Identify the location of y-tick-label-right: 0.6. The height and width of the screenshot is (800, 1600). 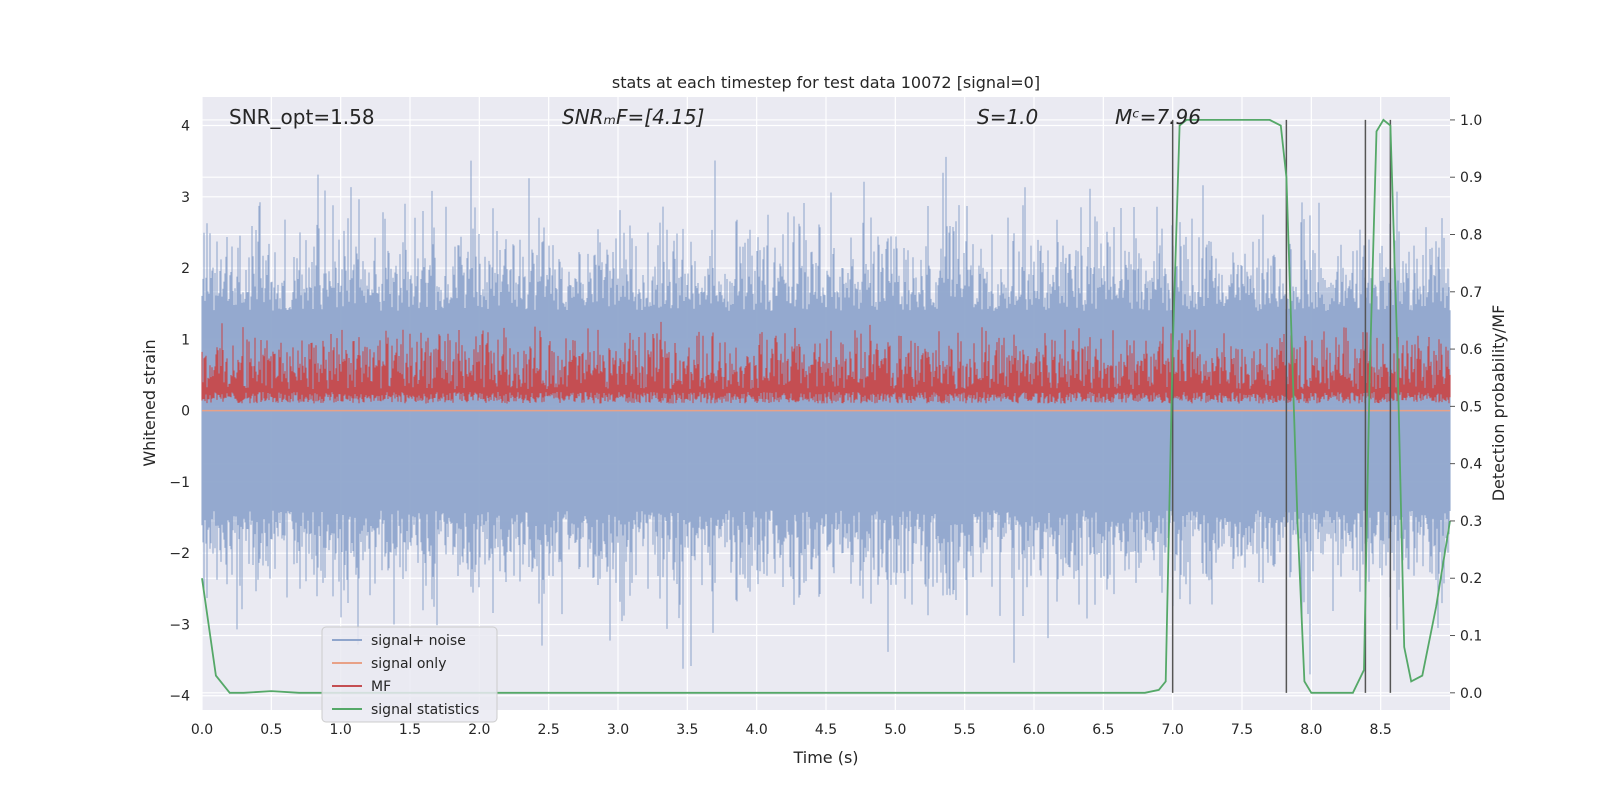
(1471, 350).